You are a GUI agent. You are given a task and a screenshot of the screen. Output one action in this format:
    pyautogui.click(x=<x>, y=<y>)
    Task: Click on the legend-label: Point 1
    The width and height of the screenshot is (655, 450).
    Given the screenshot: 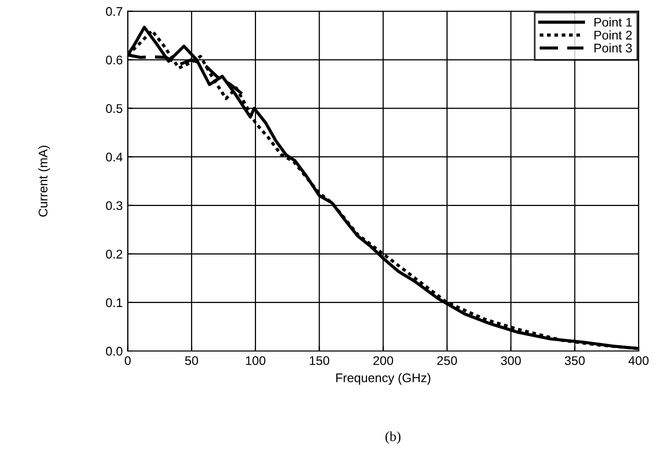 What is the action you would take?
    pyautogui.click(x=613, y=22)
    